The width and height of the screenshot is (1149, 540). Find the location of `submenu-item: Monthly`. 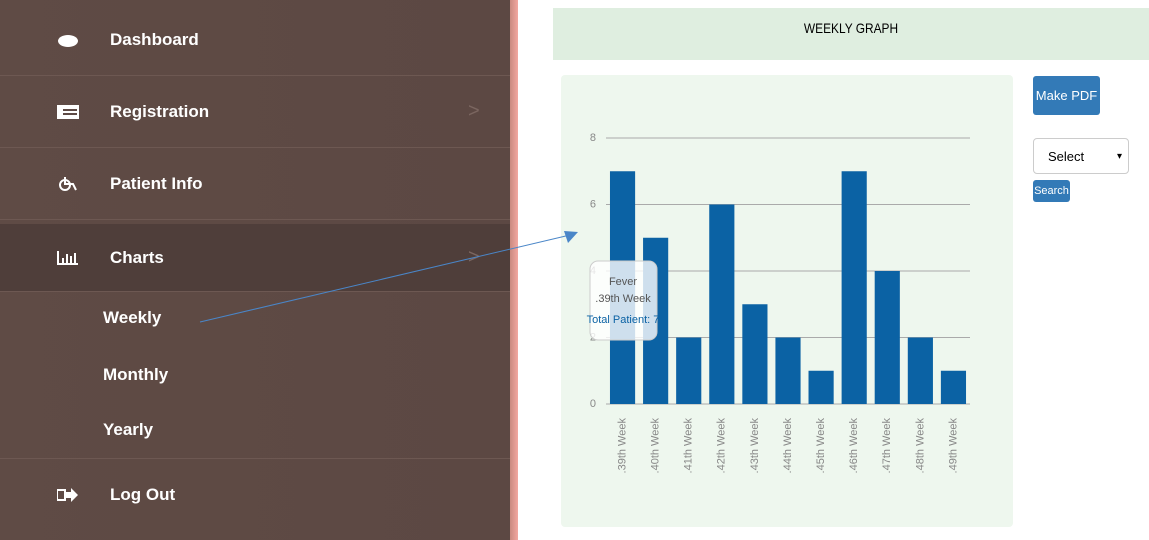

submenu-item: Monthly is located at coordinates (136, 374).